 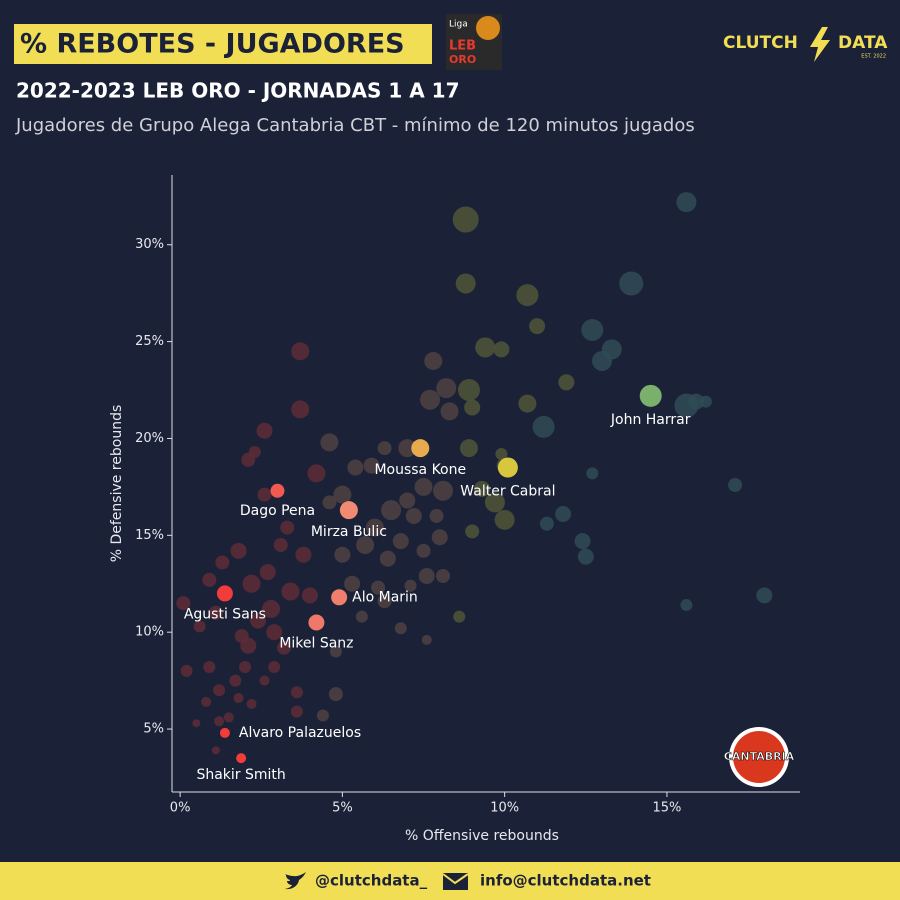 I want to click on twitter-icon, so click(x=295, y=881).